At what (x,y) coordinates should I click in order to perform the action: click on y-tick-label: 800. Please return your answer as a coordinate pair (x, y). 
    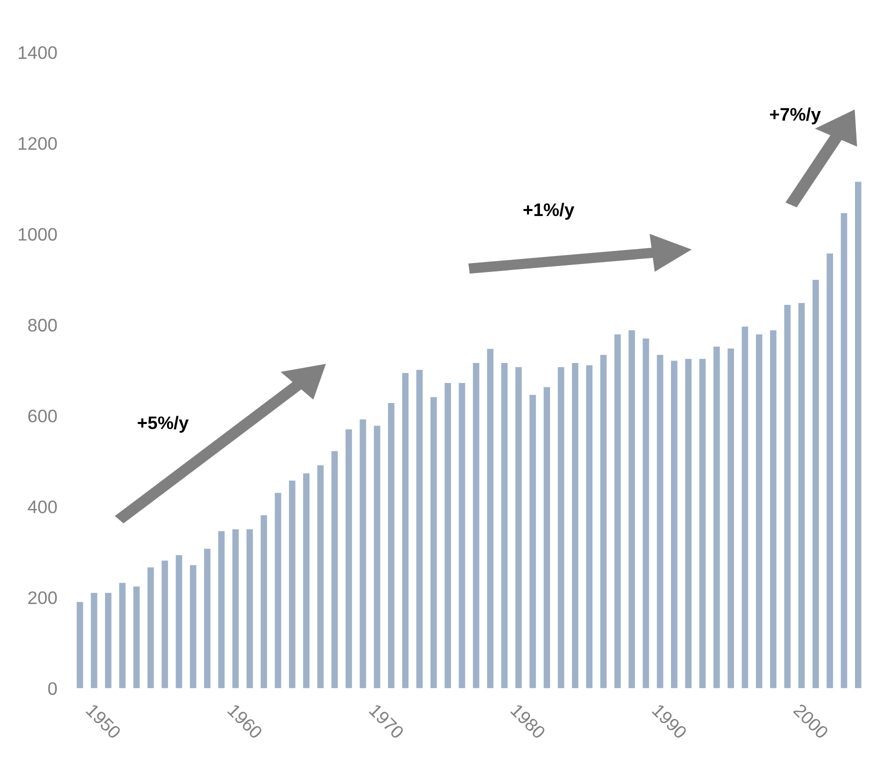
    Looking at the image, I should click on (42, 325).